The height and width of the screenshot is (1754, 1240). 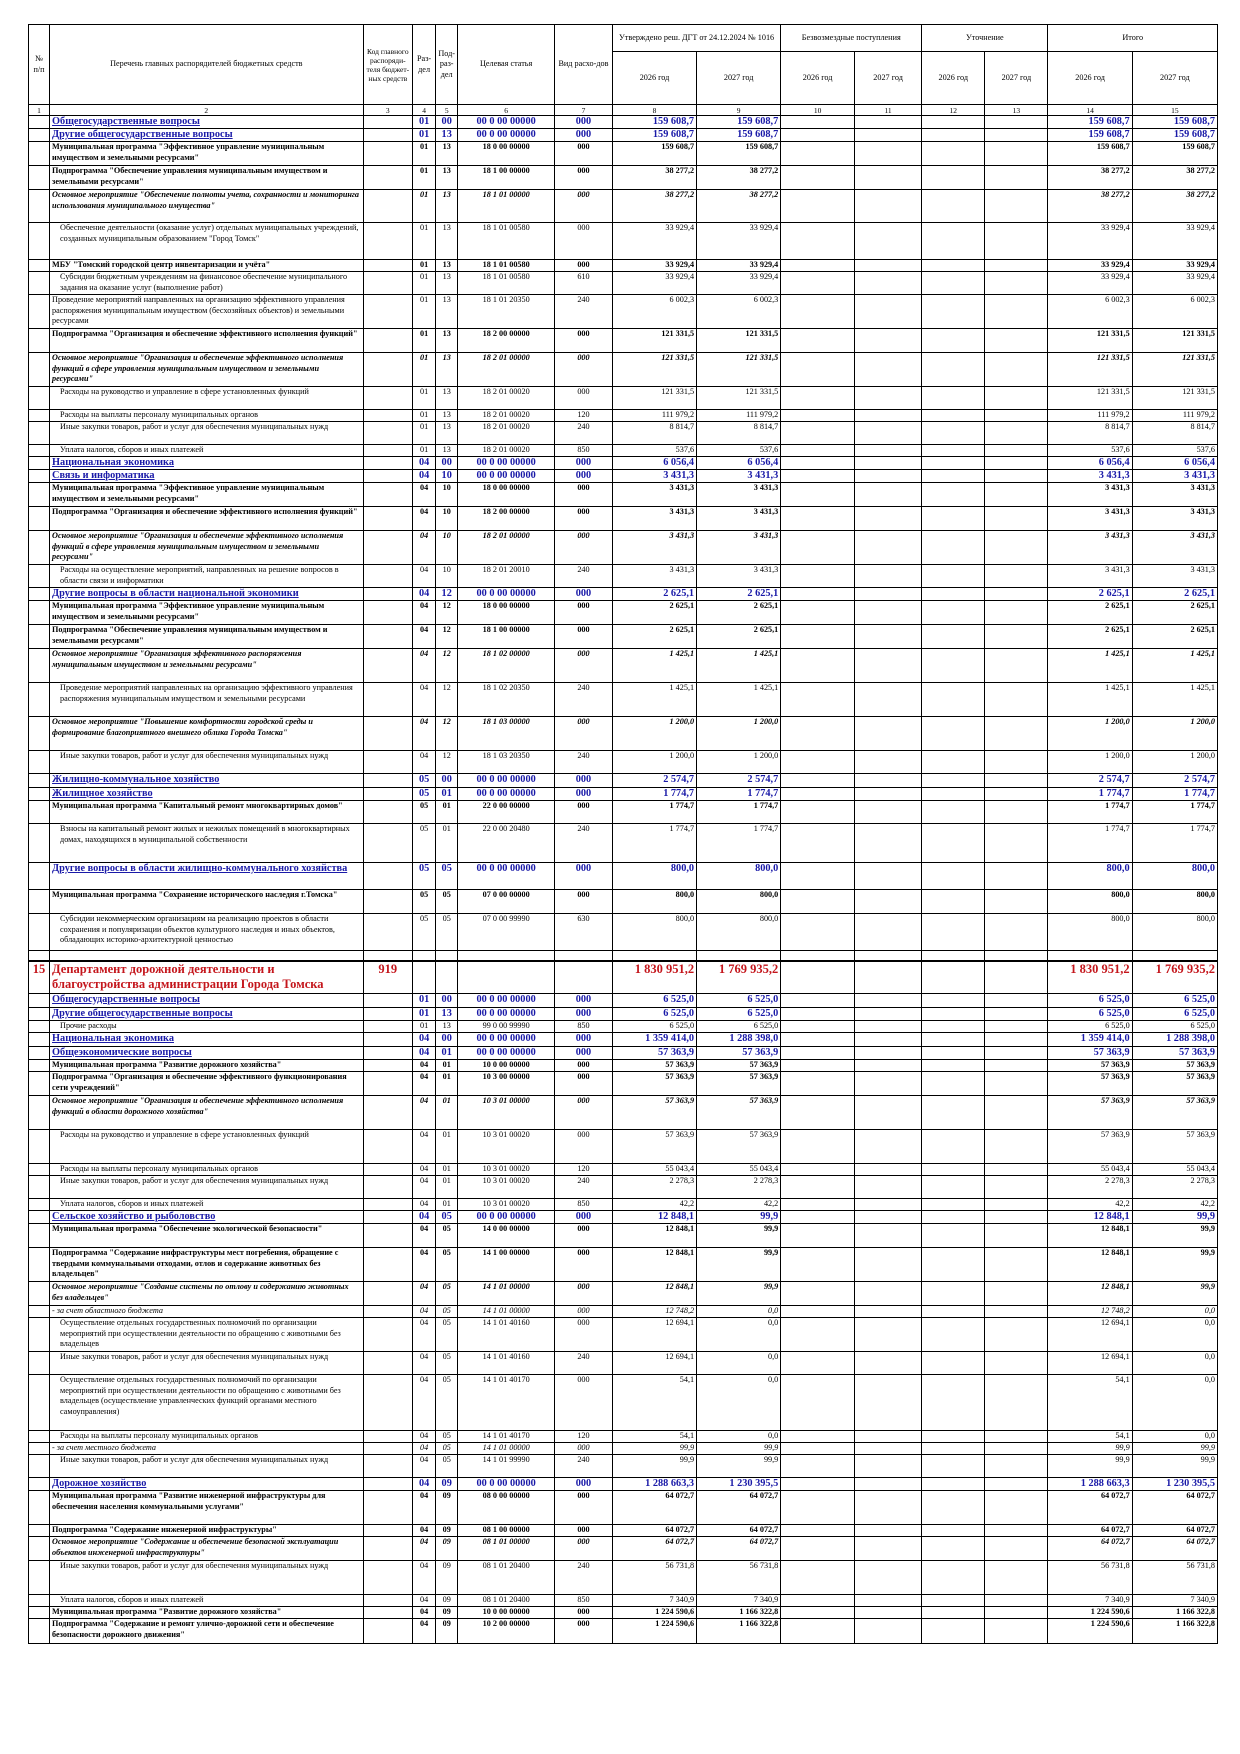 What do you see at coordinates (506, 433) in the screenshot?
I see `row-target: 18 2 01 00020` at bounding box center [506, 433].